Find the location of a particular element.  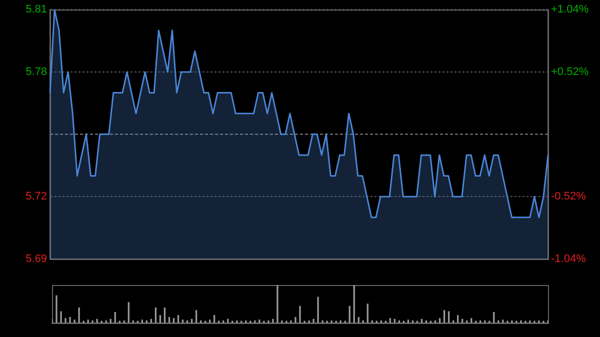

y2-tick-label: -1.04% is located at coordinates (568, 259).